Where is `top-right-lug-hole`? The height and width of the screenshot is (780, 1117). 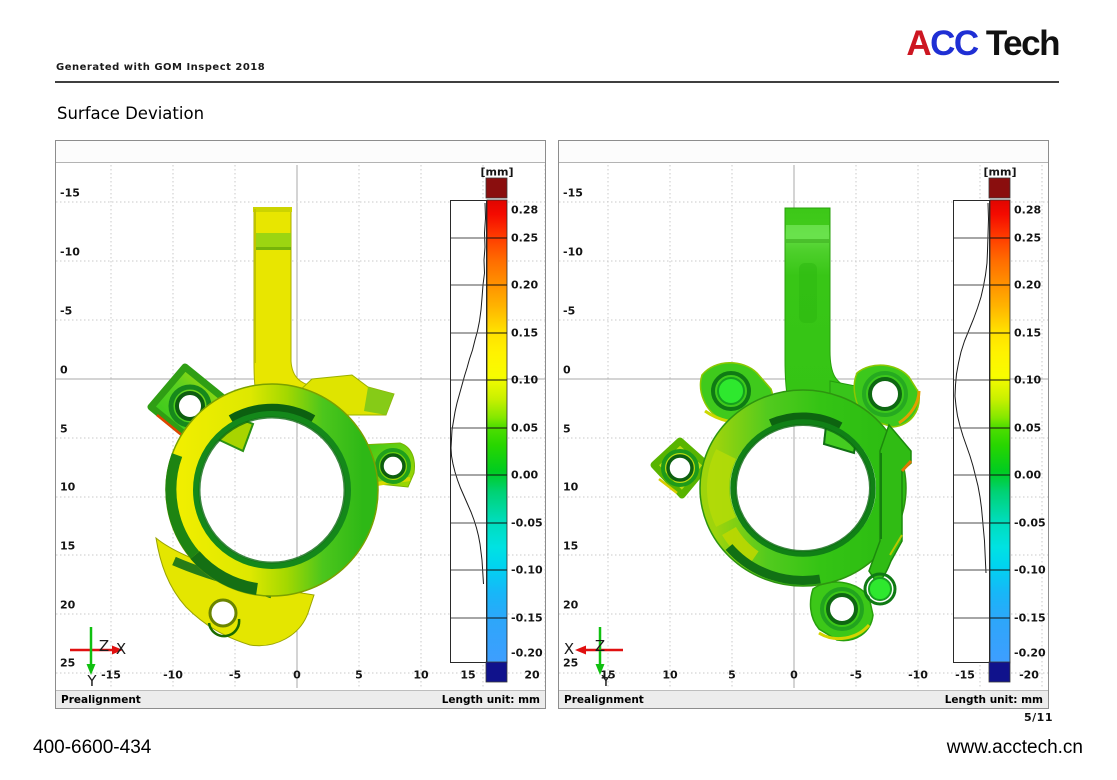 top-right-lug-hole is located at coordinates (885, 394).